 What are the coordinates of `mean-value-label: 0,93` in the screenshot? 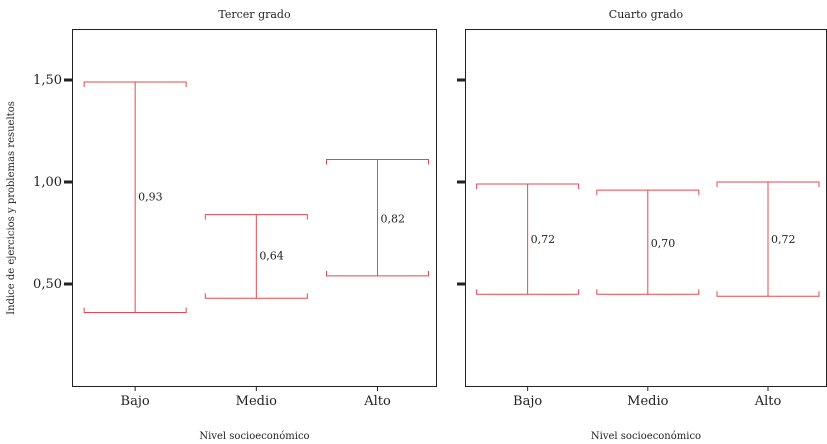 It's located at (150, 196).